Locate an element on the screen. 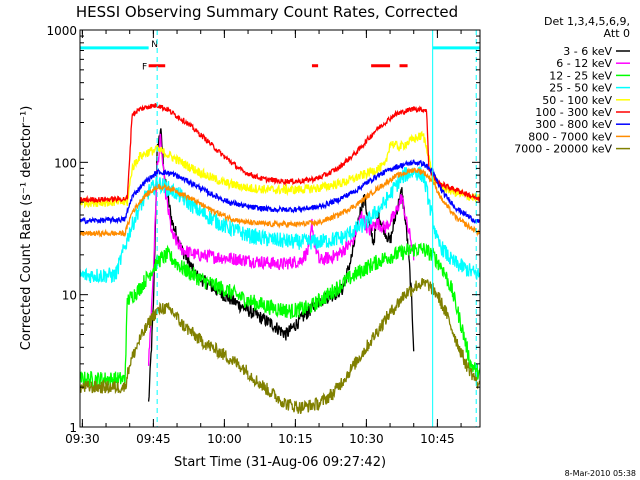  legend-label: 100 - 300 keV is located at coordinates (573, 112).